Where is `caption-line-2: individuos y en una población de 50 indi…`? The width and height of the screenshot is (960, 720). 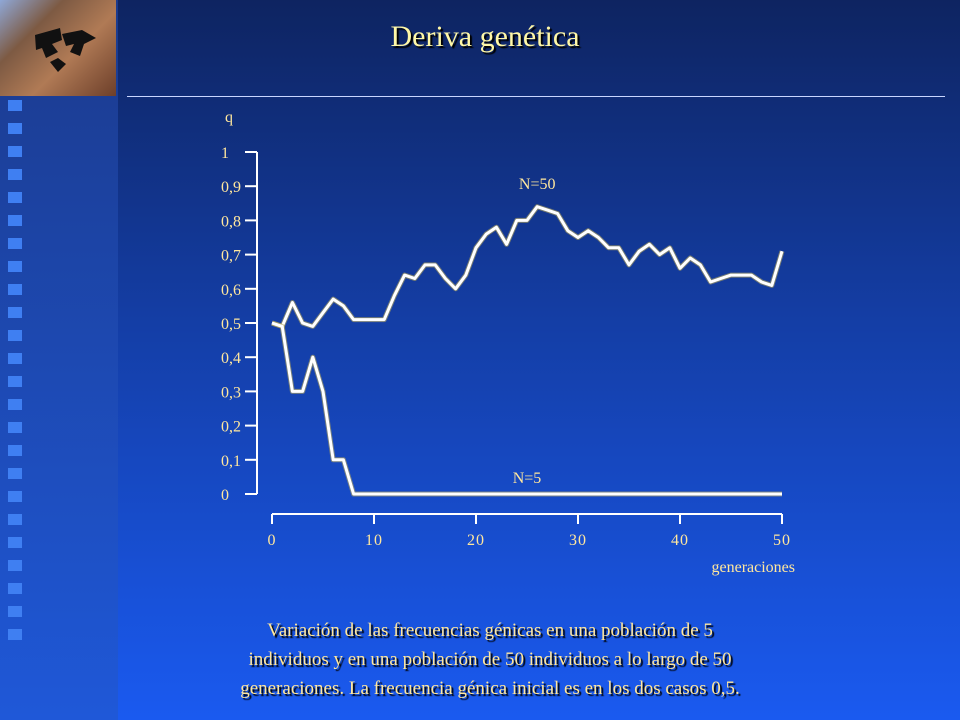 caption-line-2: individuos y en una población de 50 indi… is located at coordinates (490, 659).